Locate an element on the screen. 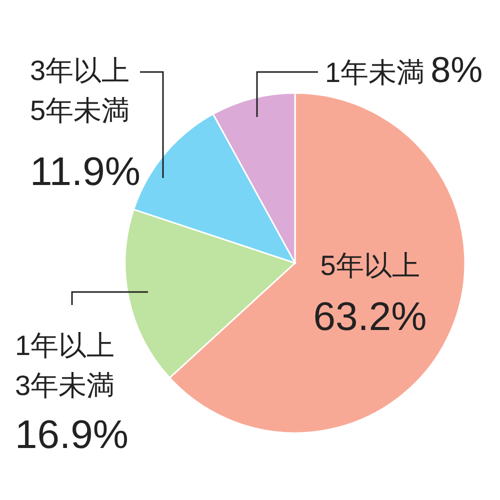 This screenshot has width=500, height=500. slice-label: 1年未満 is located at coordinates (375, 72).